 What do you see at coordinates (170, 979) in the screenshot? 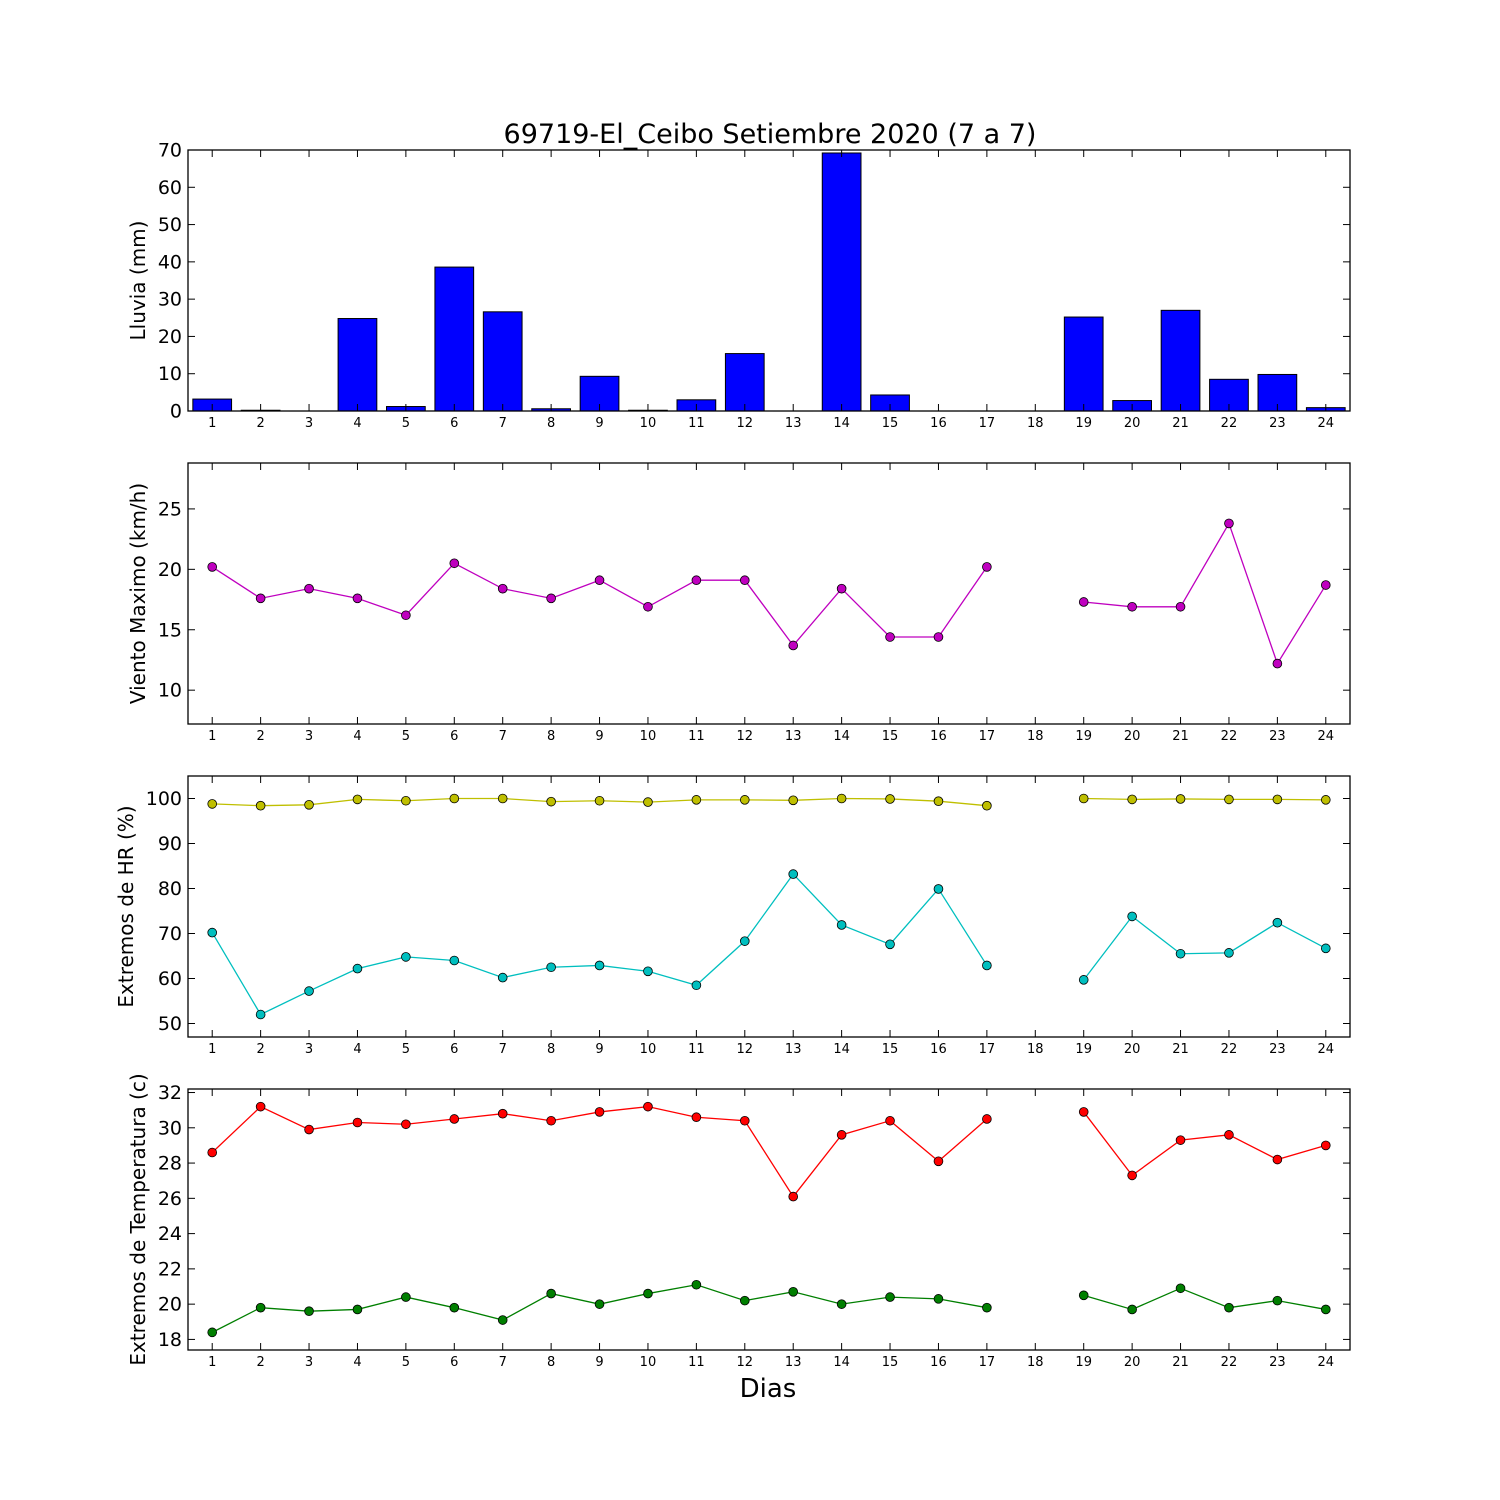
I see `y-tick-label-humedad-60: 60` at bounding box center [170, 979].